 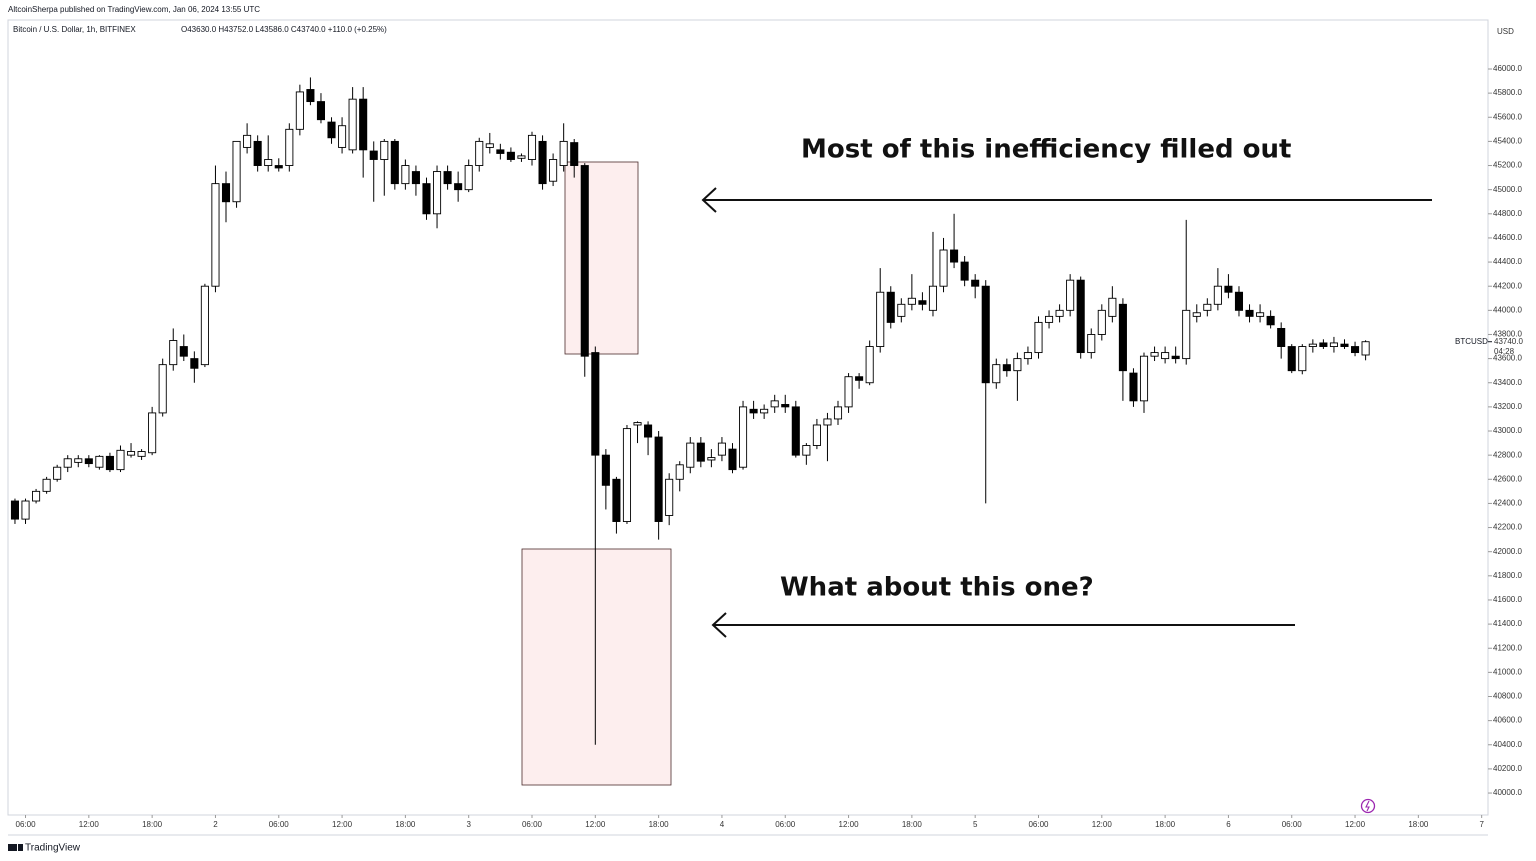 I want to click on y-tick-label: 43000.0, so click(x=1507, y=430).